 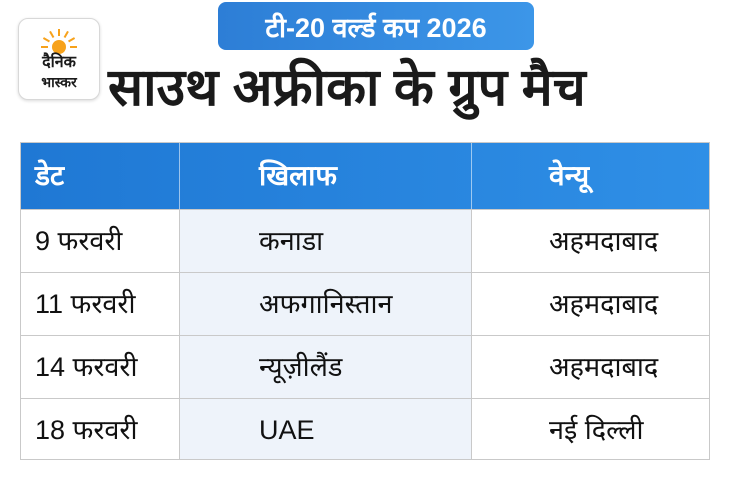 I want to click on logo-text-line1: दैनिक, so click(x=59, y=62).